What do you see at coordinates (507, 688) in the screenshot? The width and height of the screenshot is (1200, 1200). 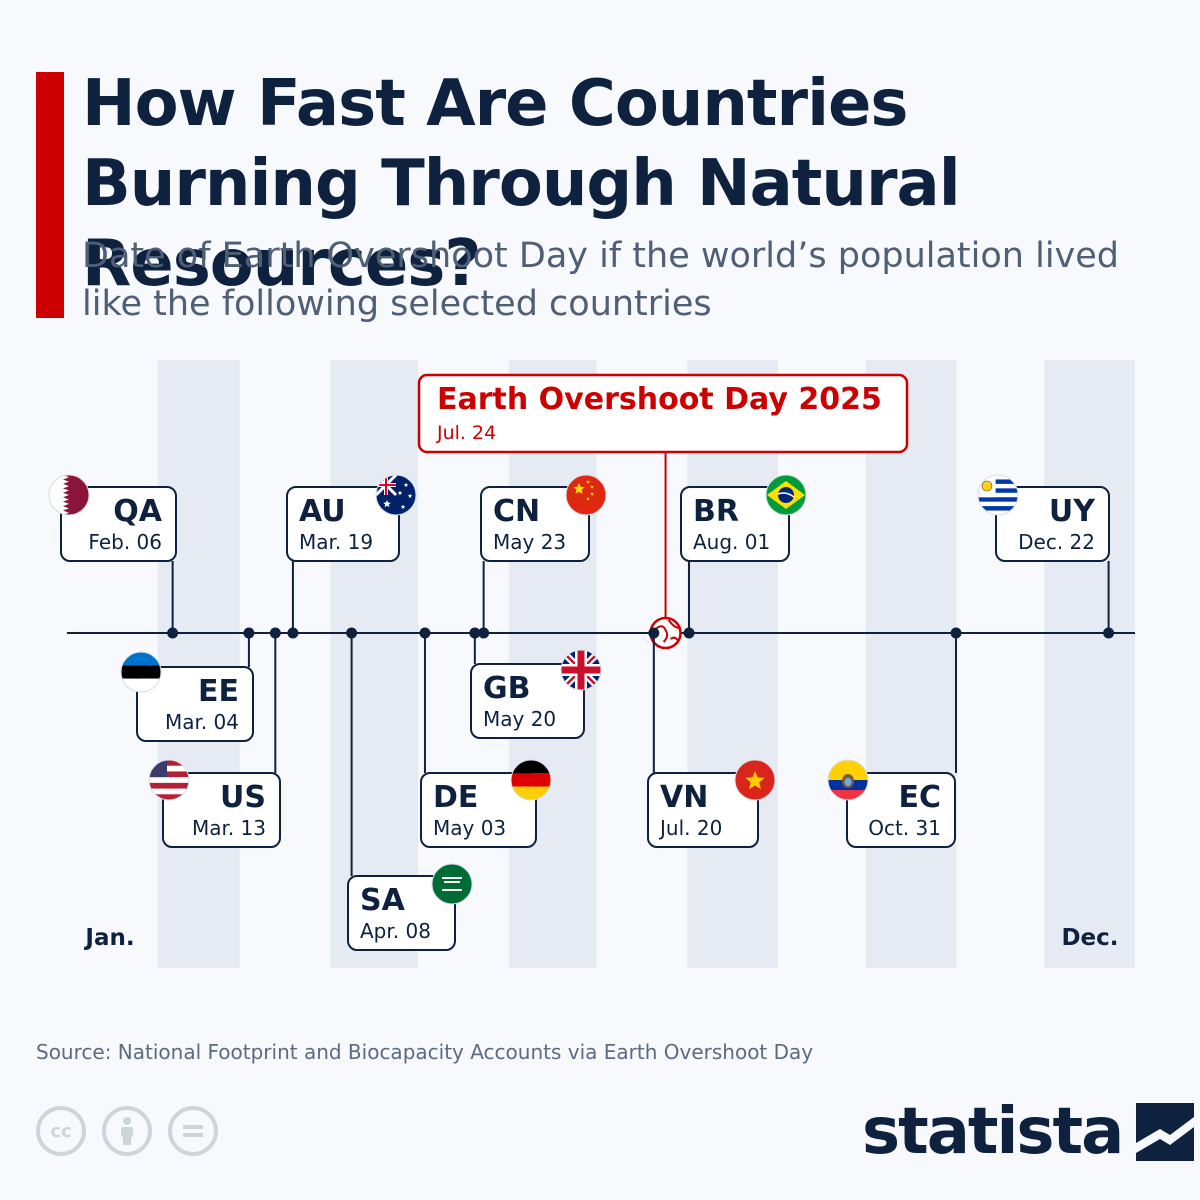 I see `country-code: GB` at bounding box center [507, 688].